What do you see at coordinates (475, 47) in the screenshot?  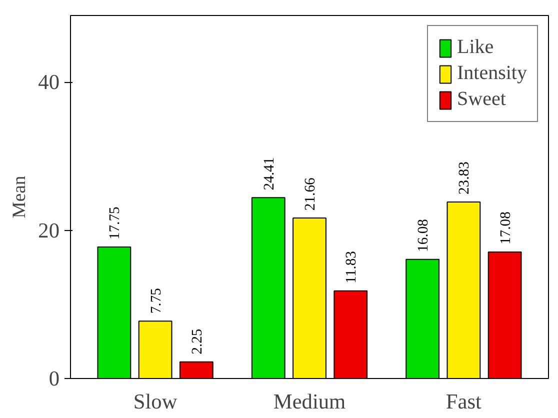 I see `legend-label: Like` at bounding box center [475, 47].